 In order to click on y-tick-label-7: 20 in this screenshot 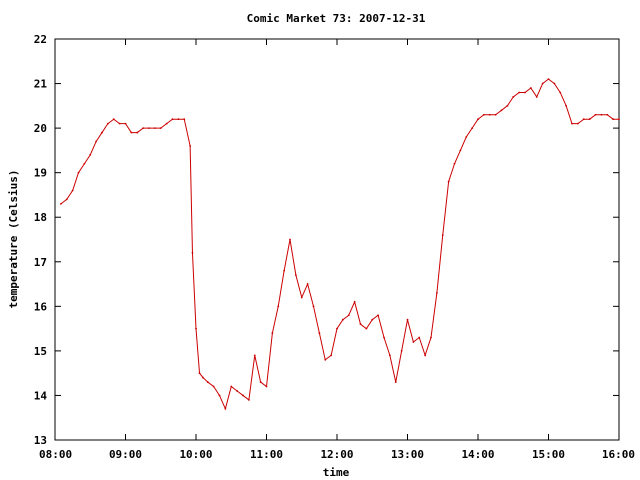, I will do `click(40, 128)`.